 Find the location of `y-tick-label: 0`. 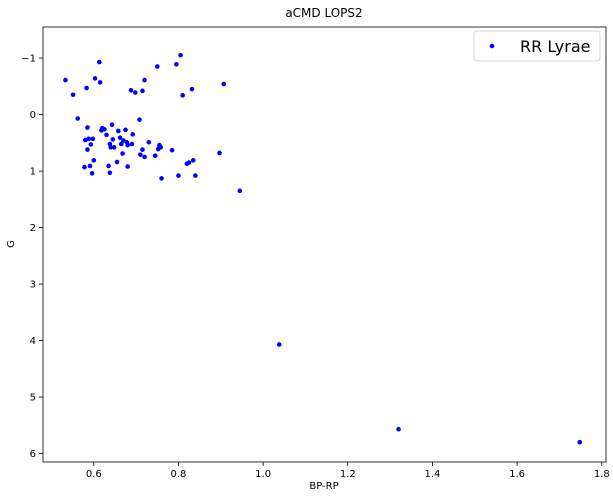

y-tick-label: 0 is located at coordinates (33, 115).